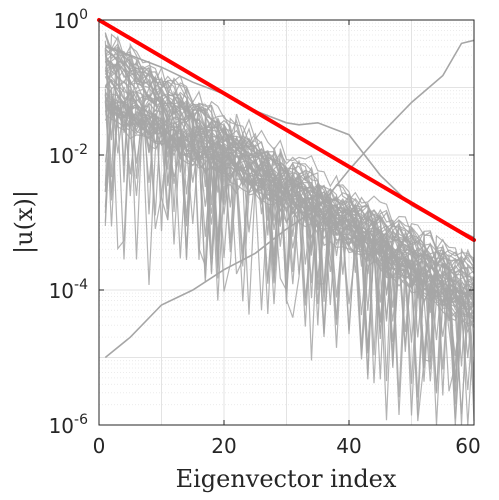 The height and width of the screenshot is (500, 499). What do you see at coordinates (69, 290) in the screenshot?
I see `y-tick-label: 10⁻⁴` at bounding box center [69, 290].